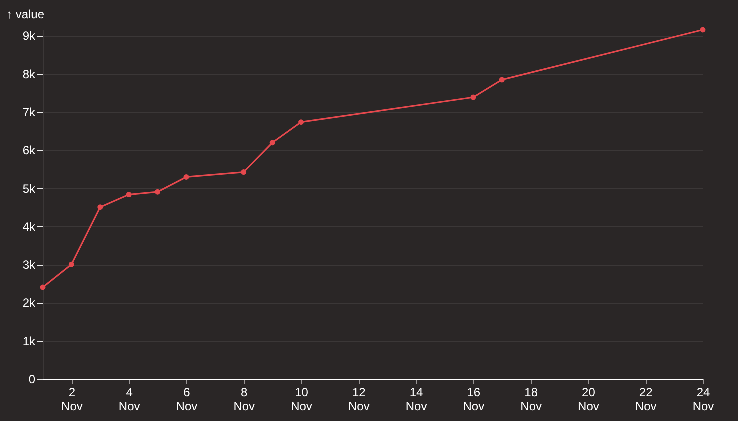  What do you see at coordinates (29, 74) in the screenshot?
I see `y-tick-label: 8k` at bounding box center [29, 74].